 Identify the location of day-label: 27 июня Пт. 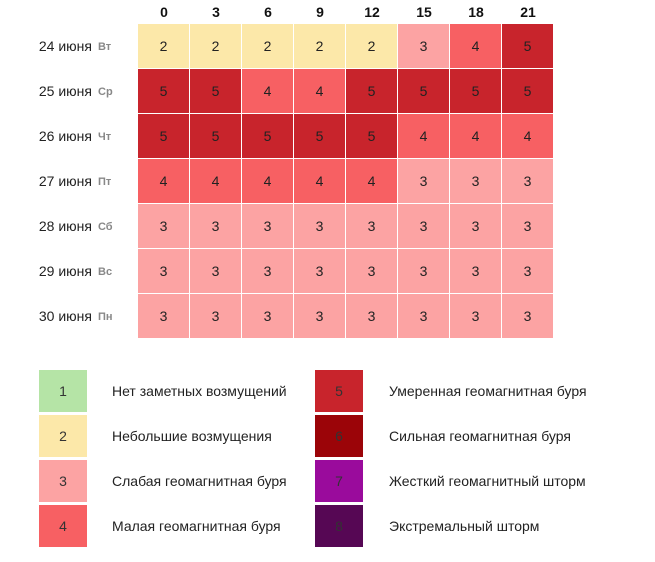
(69, 181).